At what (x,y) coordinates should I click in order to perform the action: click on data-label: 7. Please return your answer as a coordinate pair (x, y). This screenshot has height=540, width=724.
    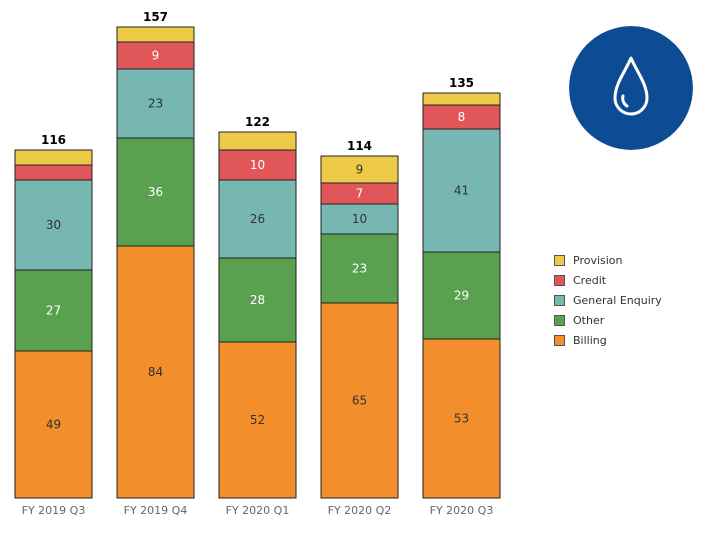
    Looking at the image, I should click on (360, 194).